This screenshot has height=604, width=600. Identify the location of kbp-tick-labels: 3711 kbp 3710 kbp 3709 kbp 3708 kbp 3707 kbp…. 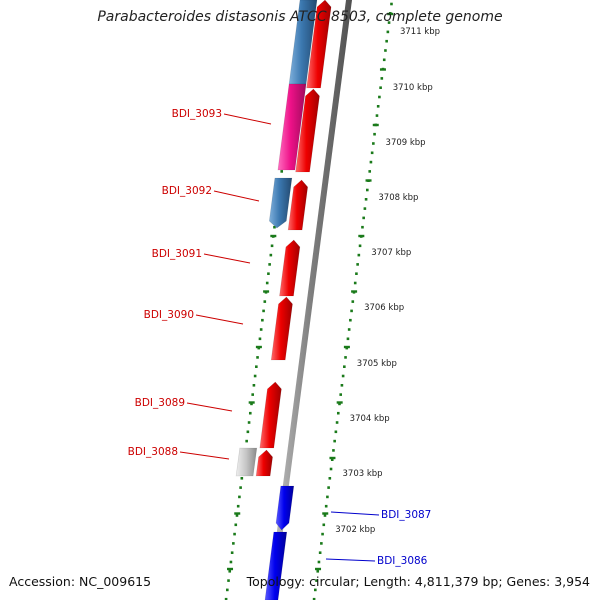
(387, 281).